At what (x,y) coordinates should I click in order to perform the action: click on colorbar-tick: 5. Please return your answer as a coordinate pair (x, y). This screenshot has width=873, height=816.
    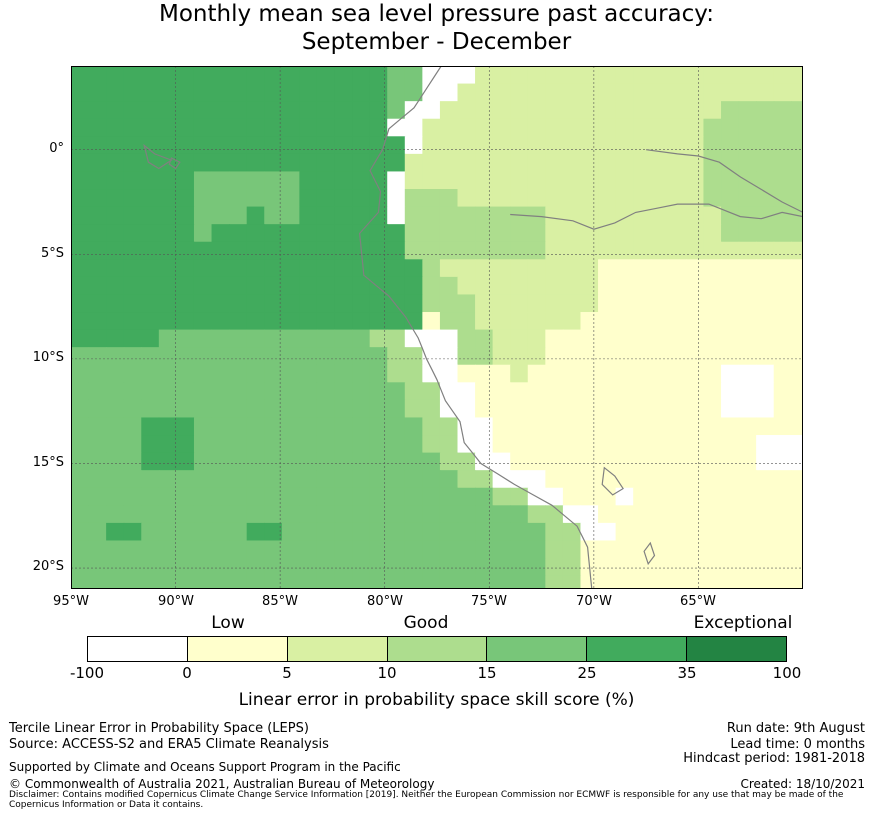
    Looking at the image, I should click on (287, 673).